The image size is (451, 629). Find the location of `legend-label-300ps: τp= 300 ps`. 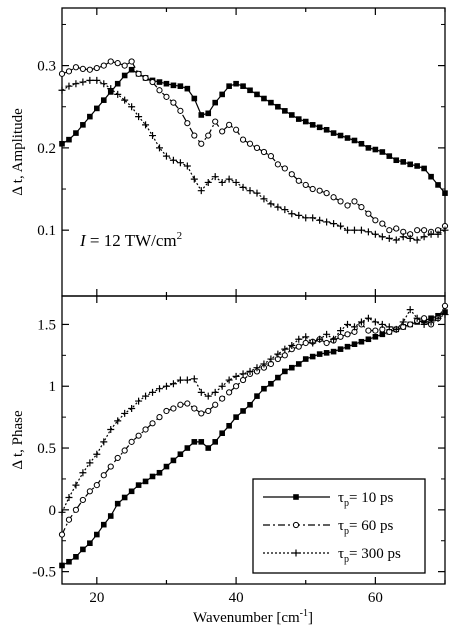

legend-label-300ps: τp= 300 ps is located at coordinates (369, 555).